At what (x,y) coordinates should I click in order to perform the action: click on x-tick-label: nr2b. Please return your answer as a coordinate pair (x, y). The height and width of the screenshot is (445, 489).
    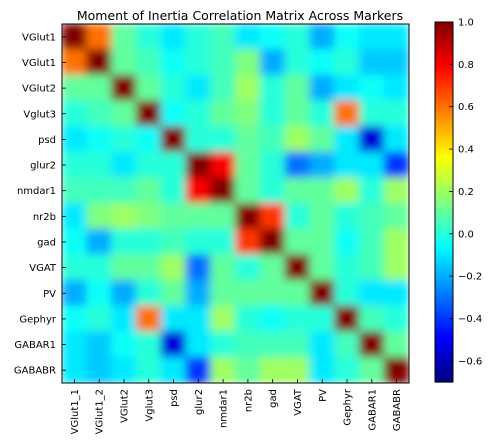
    Looking at the image, I should click on (248, 400).